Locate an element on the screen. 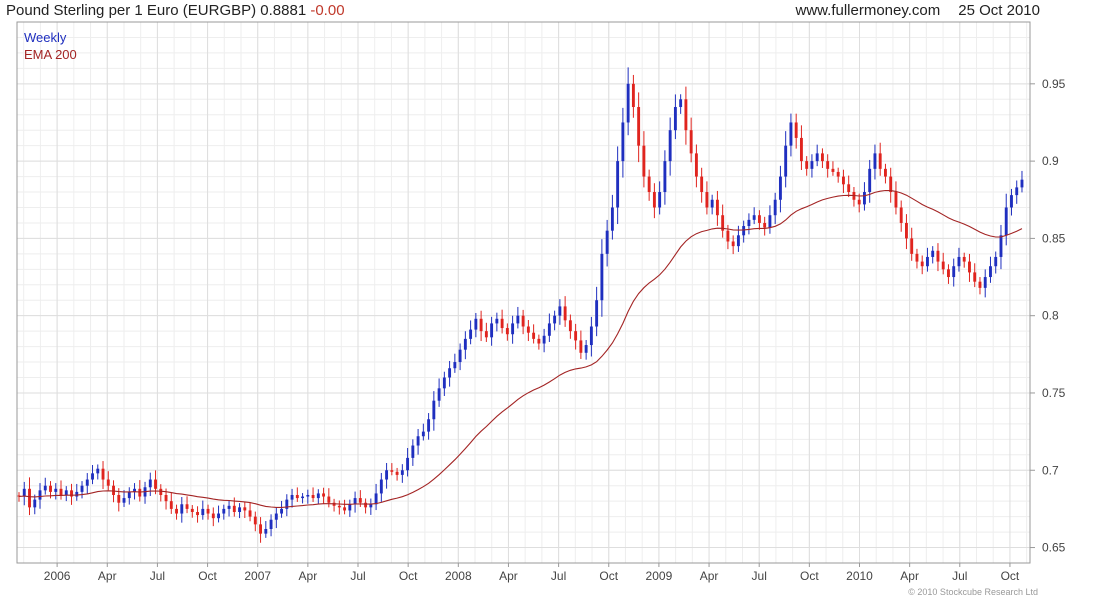  site-url: www.fullermoney.com is located at coordinates (868, 10).